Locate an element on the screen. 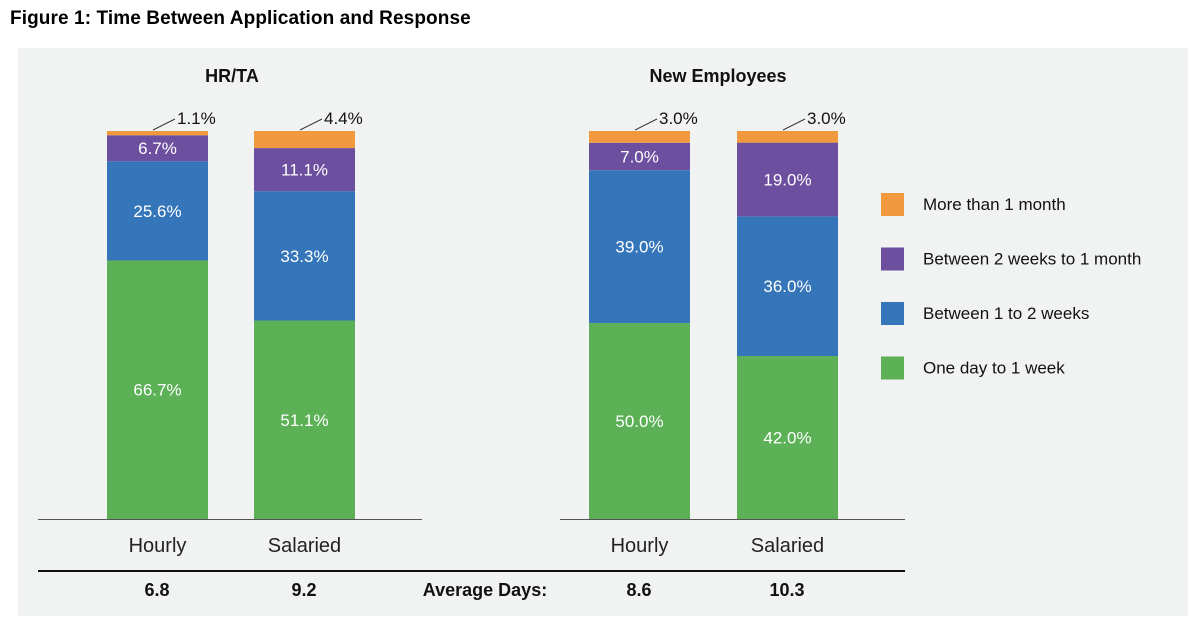 The width and height of the screenshot is (1200, 628). hrta-hourly-seg-3-leader is located at coordinates (164, 124).